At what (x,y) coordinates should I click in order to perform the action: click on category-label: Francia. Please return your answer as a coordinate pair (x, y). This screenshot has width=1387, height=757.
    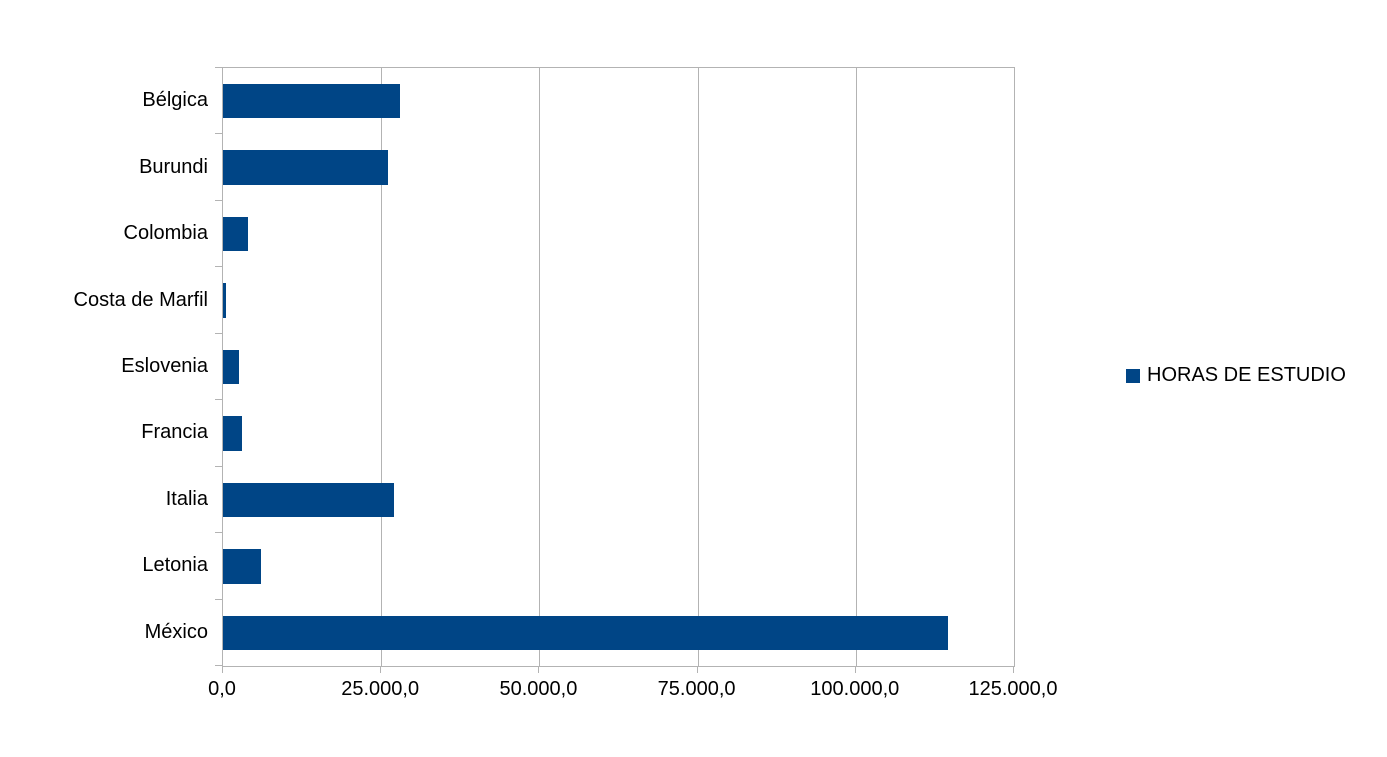
    Looking at the image, I should click on (174, 432).